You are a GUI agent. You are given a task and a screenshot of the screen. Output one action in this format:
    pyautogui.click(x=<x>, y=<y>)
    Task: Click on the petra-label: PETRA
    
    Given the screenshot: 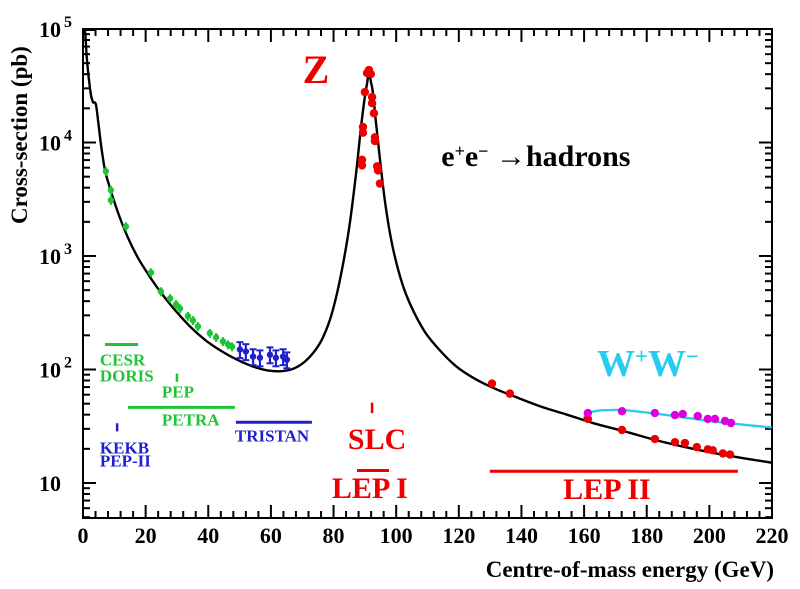 What is the action you would take?
    pyautogui.click(x=190, y=420)
    